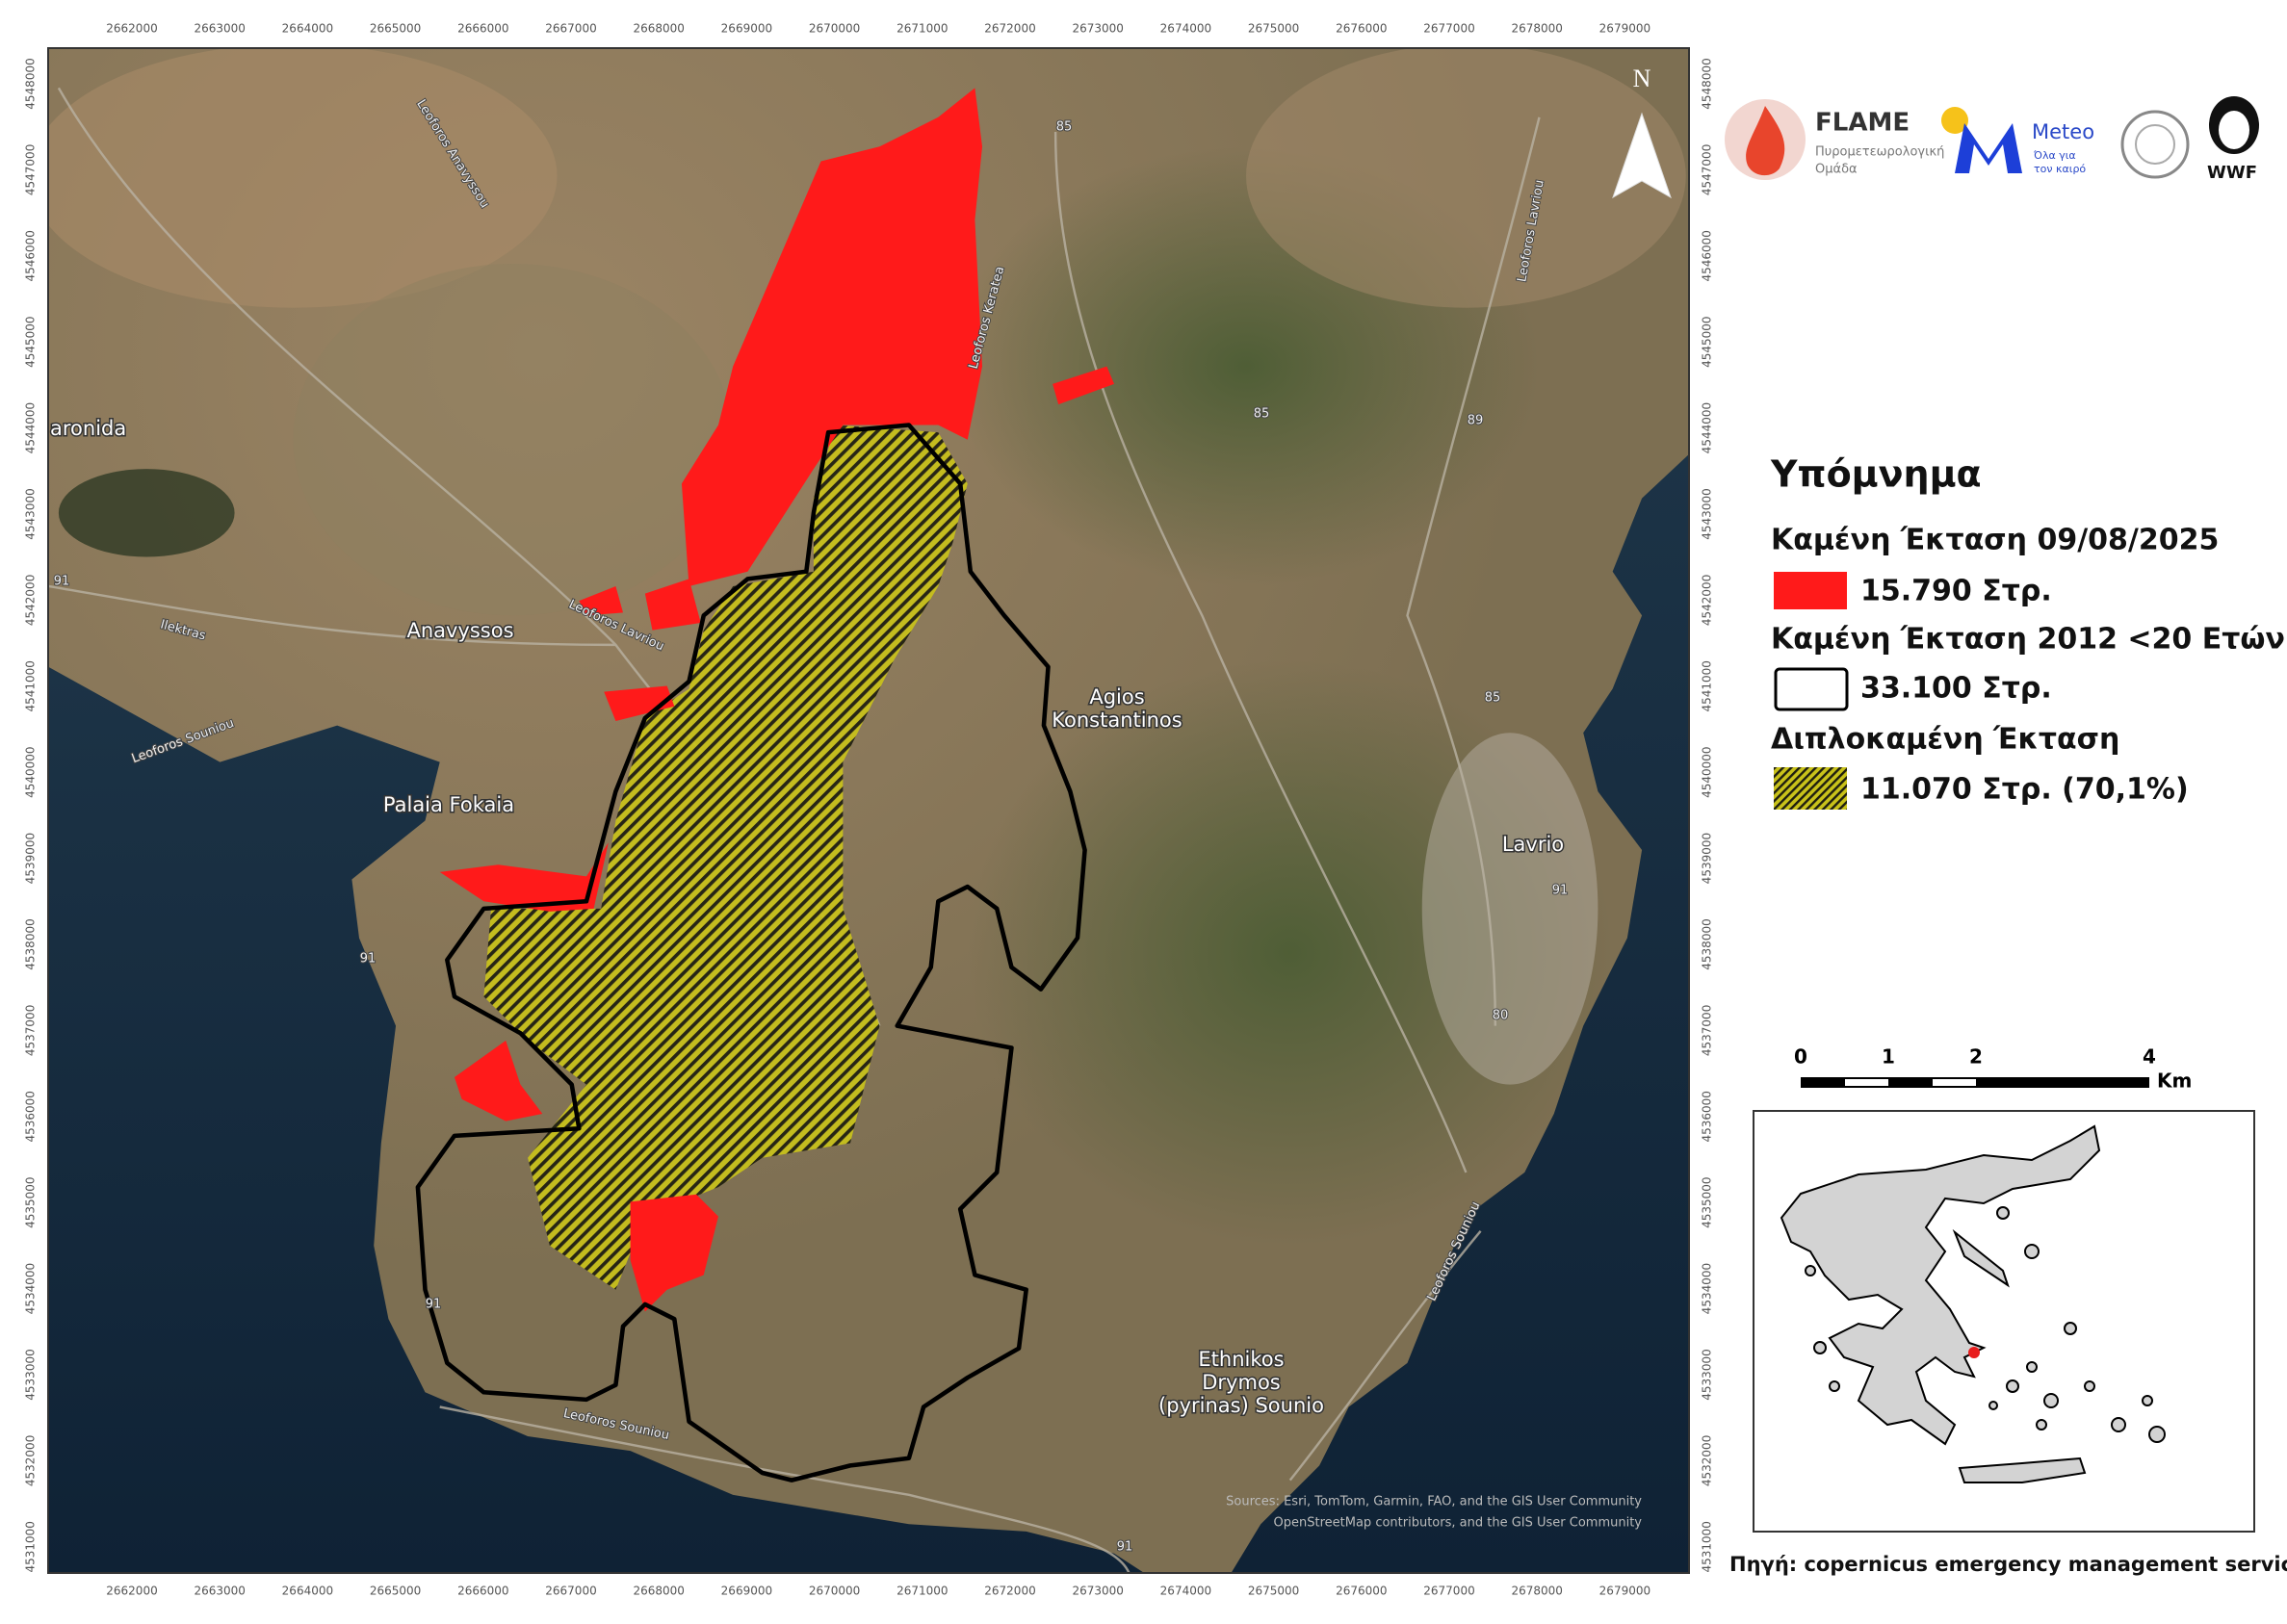 The width and height of the screenshot is (2287, 1624). What do you see at coordinates (1766, 141) in the screenshot?
I see `flame-logo-fire` at bounding box center [1766, 141].